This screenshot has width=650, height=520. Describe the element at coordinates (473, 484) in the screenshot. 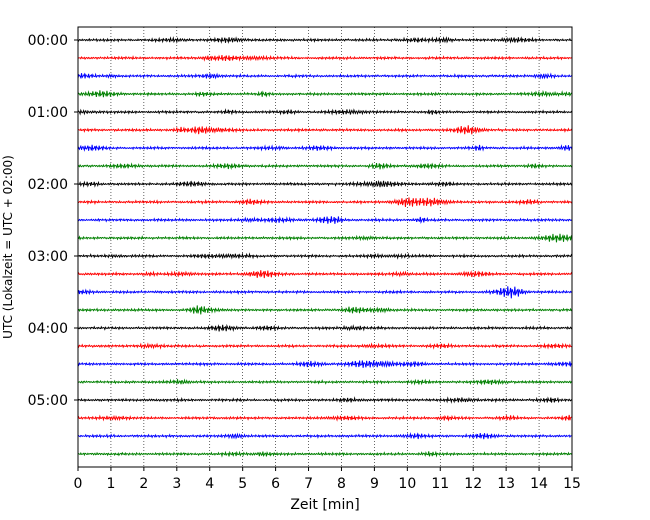

I see `x-tick-label: 12` at that location.